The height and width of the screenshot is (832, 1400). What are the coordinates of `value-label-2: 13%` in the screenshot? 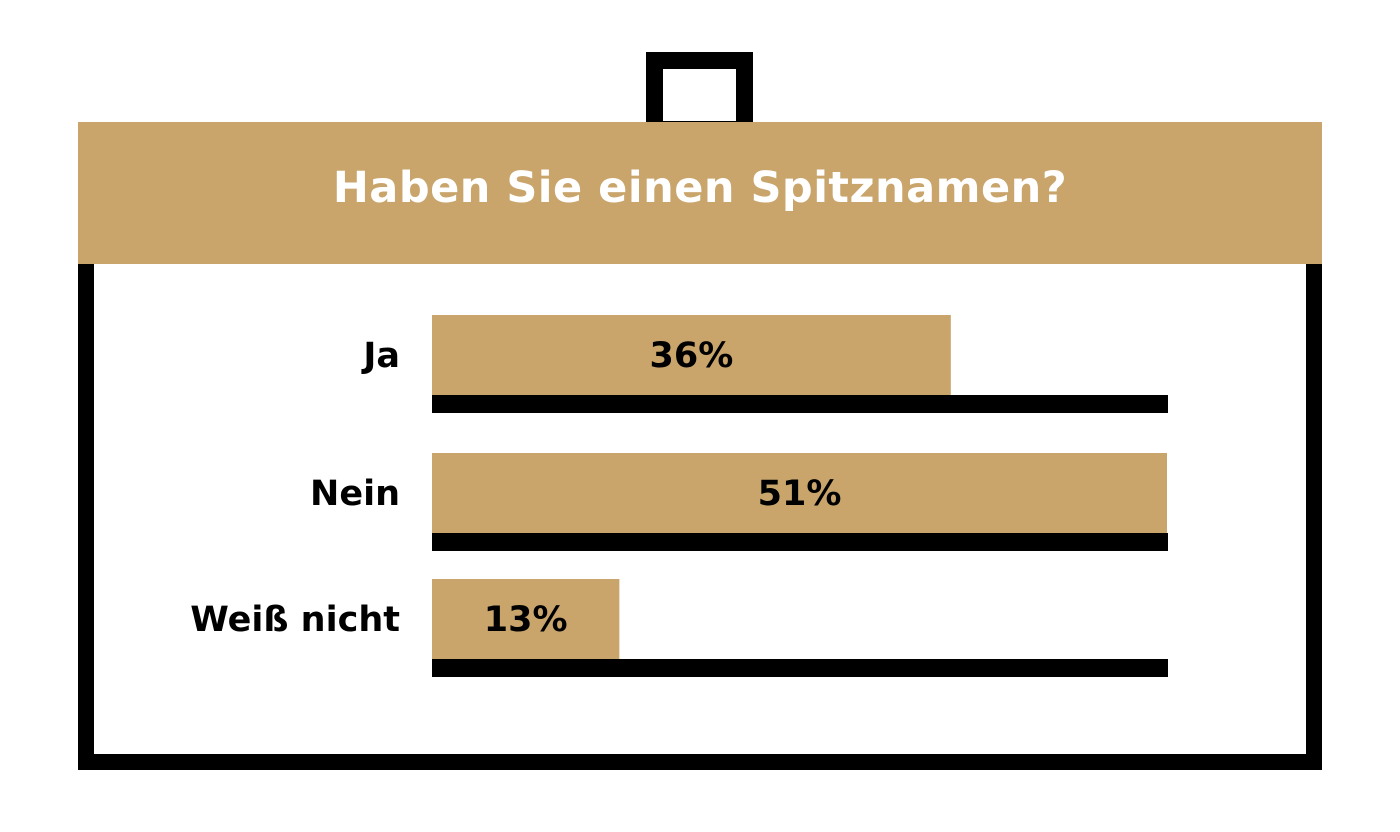 It's located at (526, 620).